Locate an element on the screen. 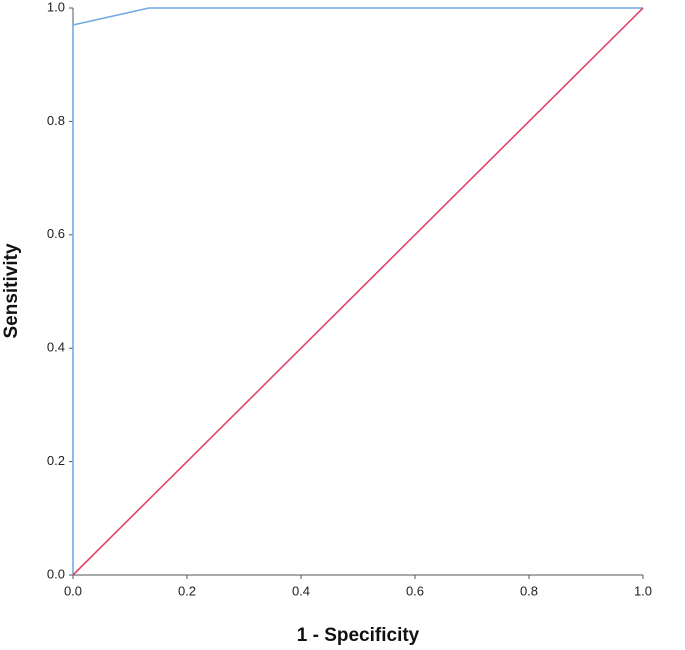 This screenshot has height=650, width=685. x-tick-label: 0.2 is located at coordinates (187, 590).